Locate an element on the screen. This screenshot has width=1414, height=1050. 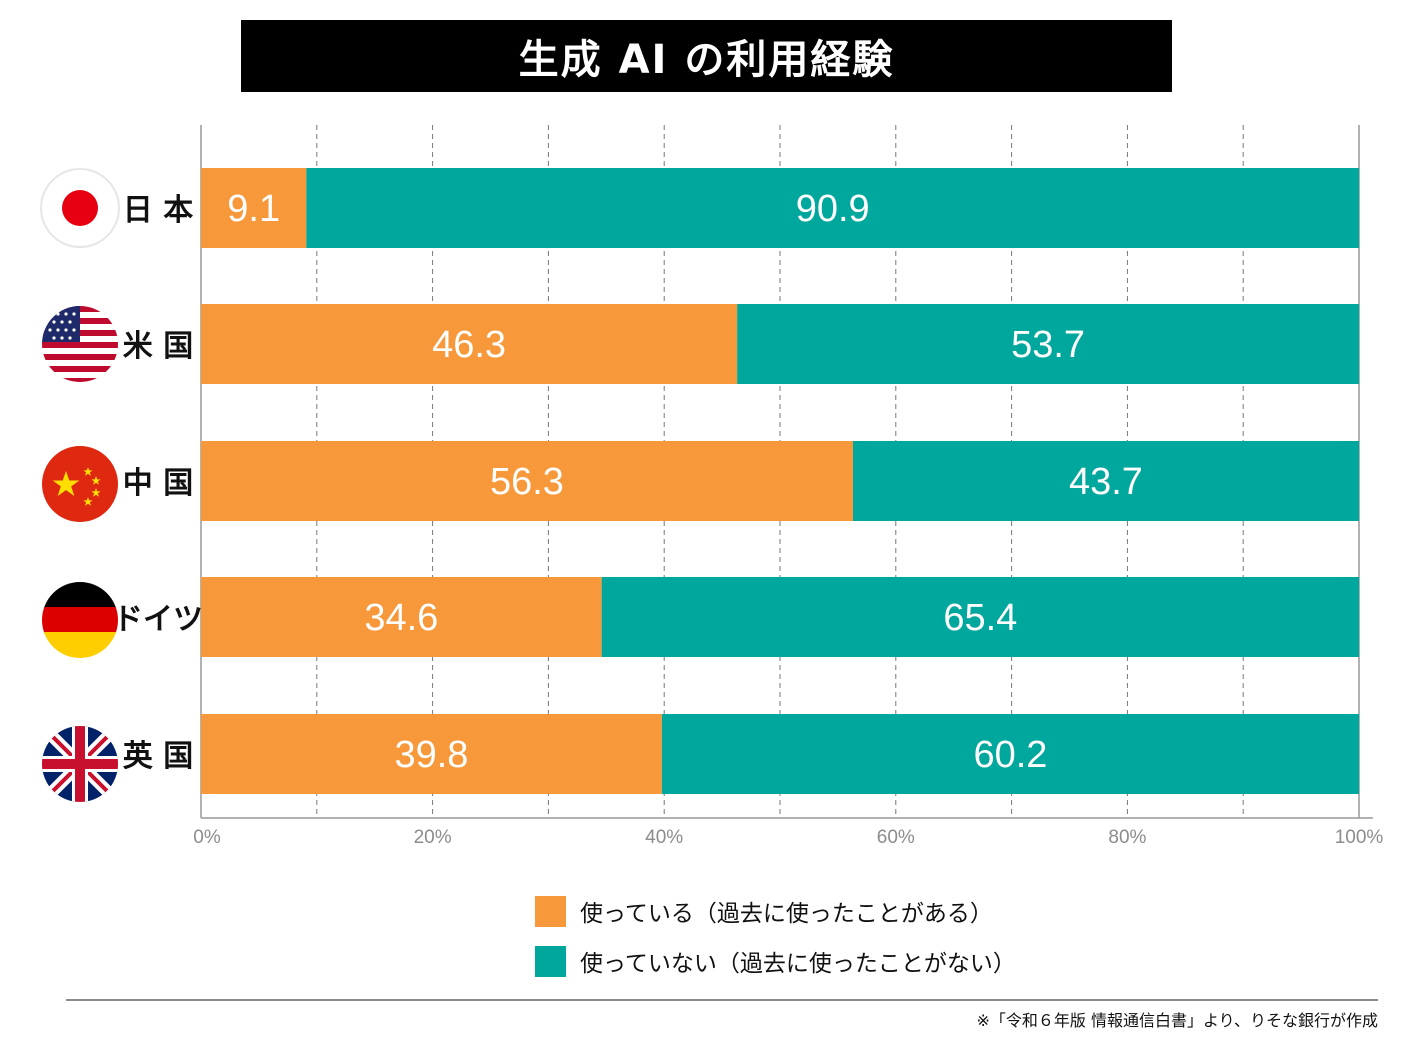
x-tick-label: 100% is located at coordinates (1359, 837).